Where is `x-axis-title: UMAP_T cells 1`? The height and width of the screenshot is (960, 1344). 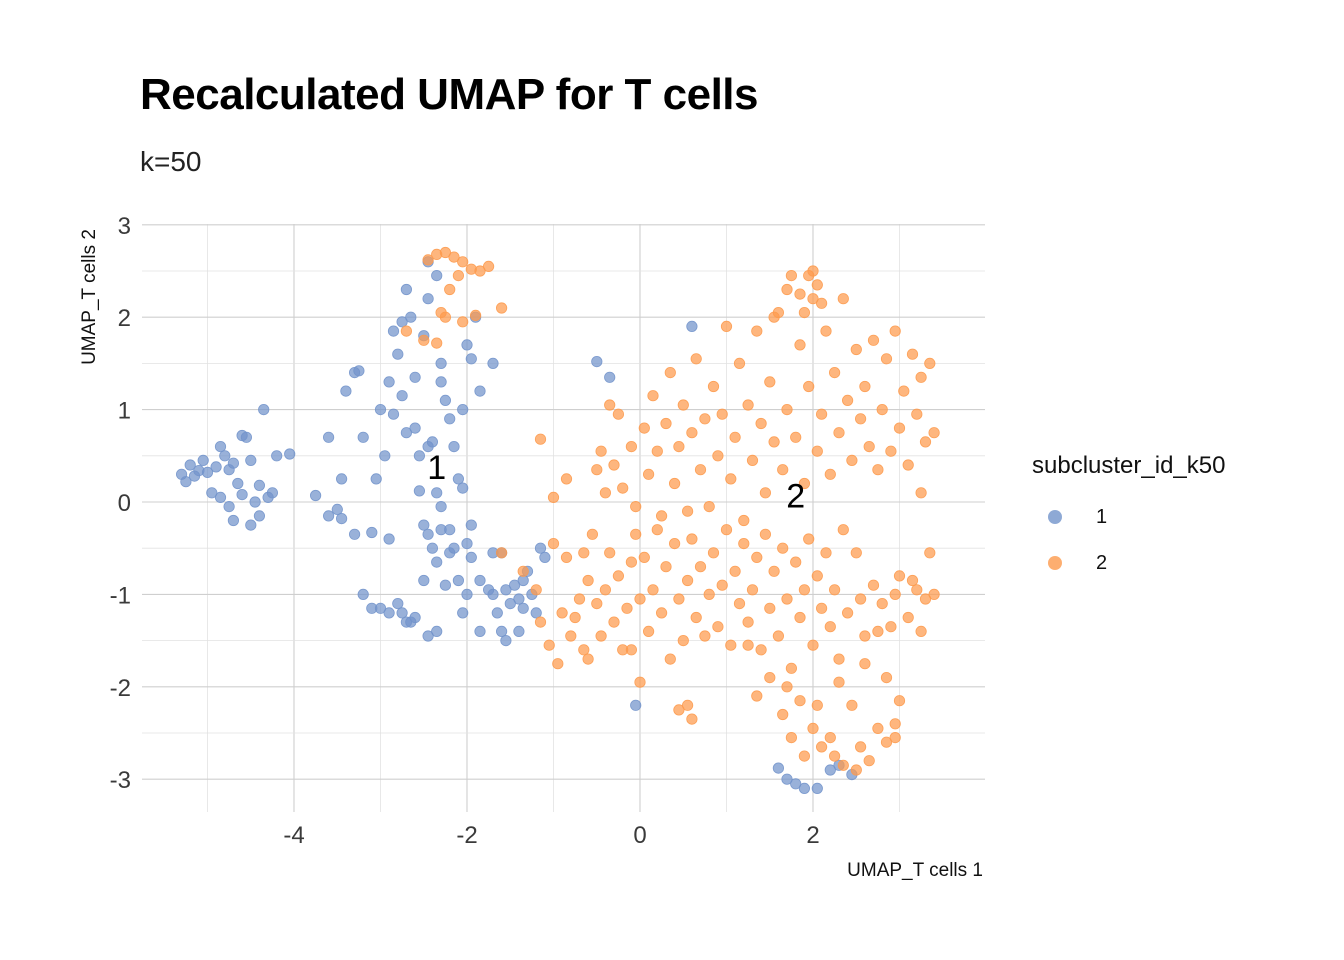 x-axis-title: UMAP_T cells 1 is located at coordinates (915, 870).